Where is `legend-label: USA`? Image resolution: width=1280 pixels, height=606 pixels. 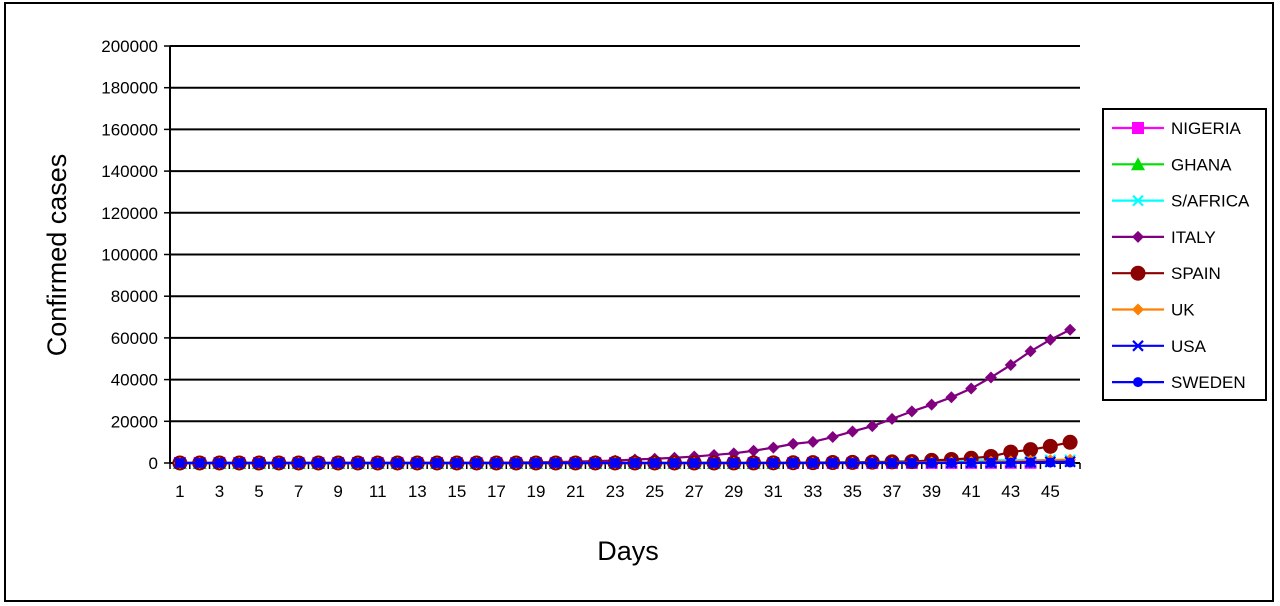
legend-label: USA is located at coordinates (1189, 346).